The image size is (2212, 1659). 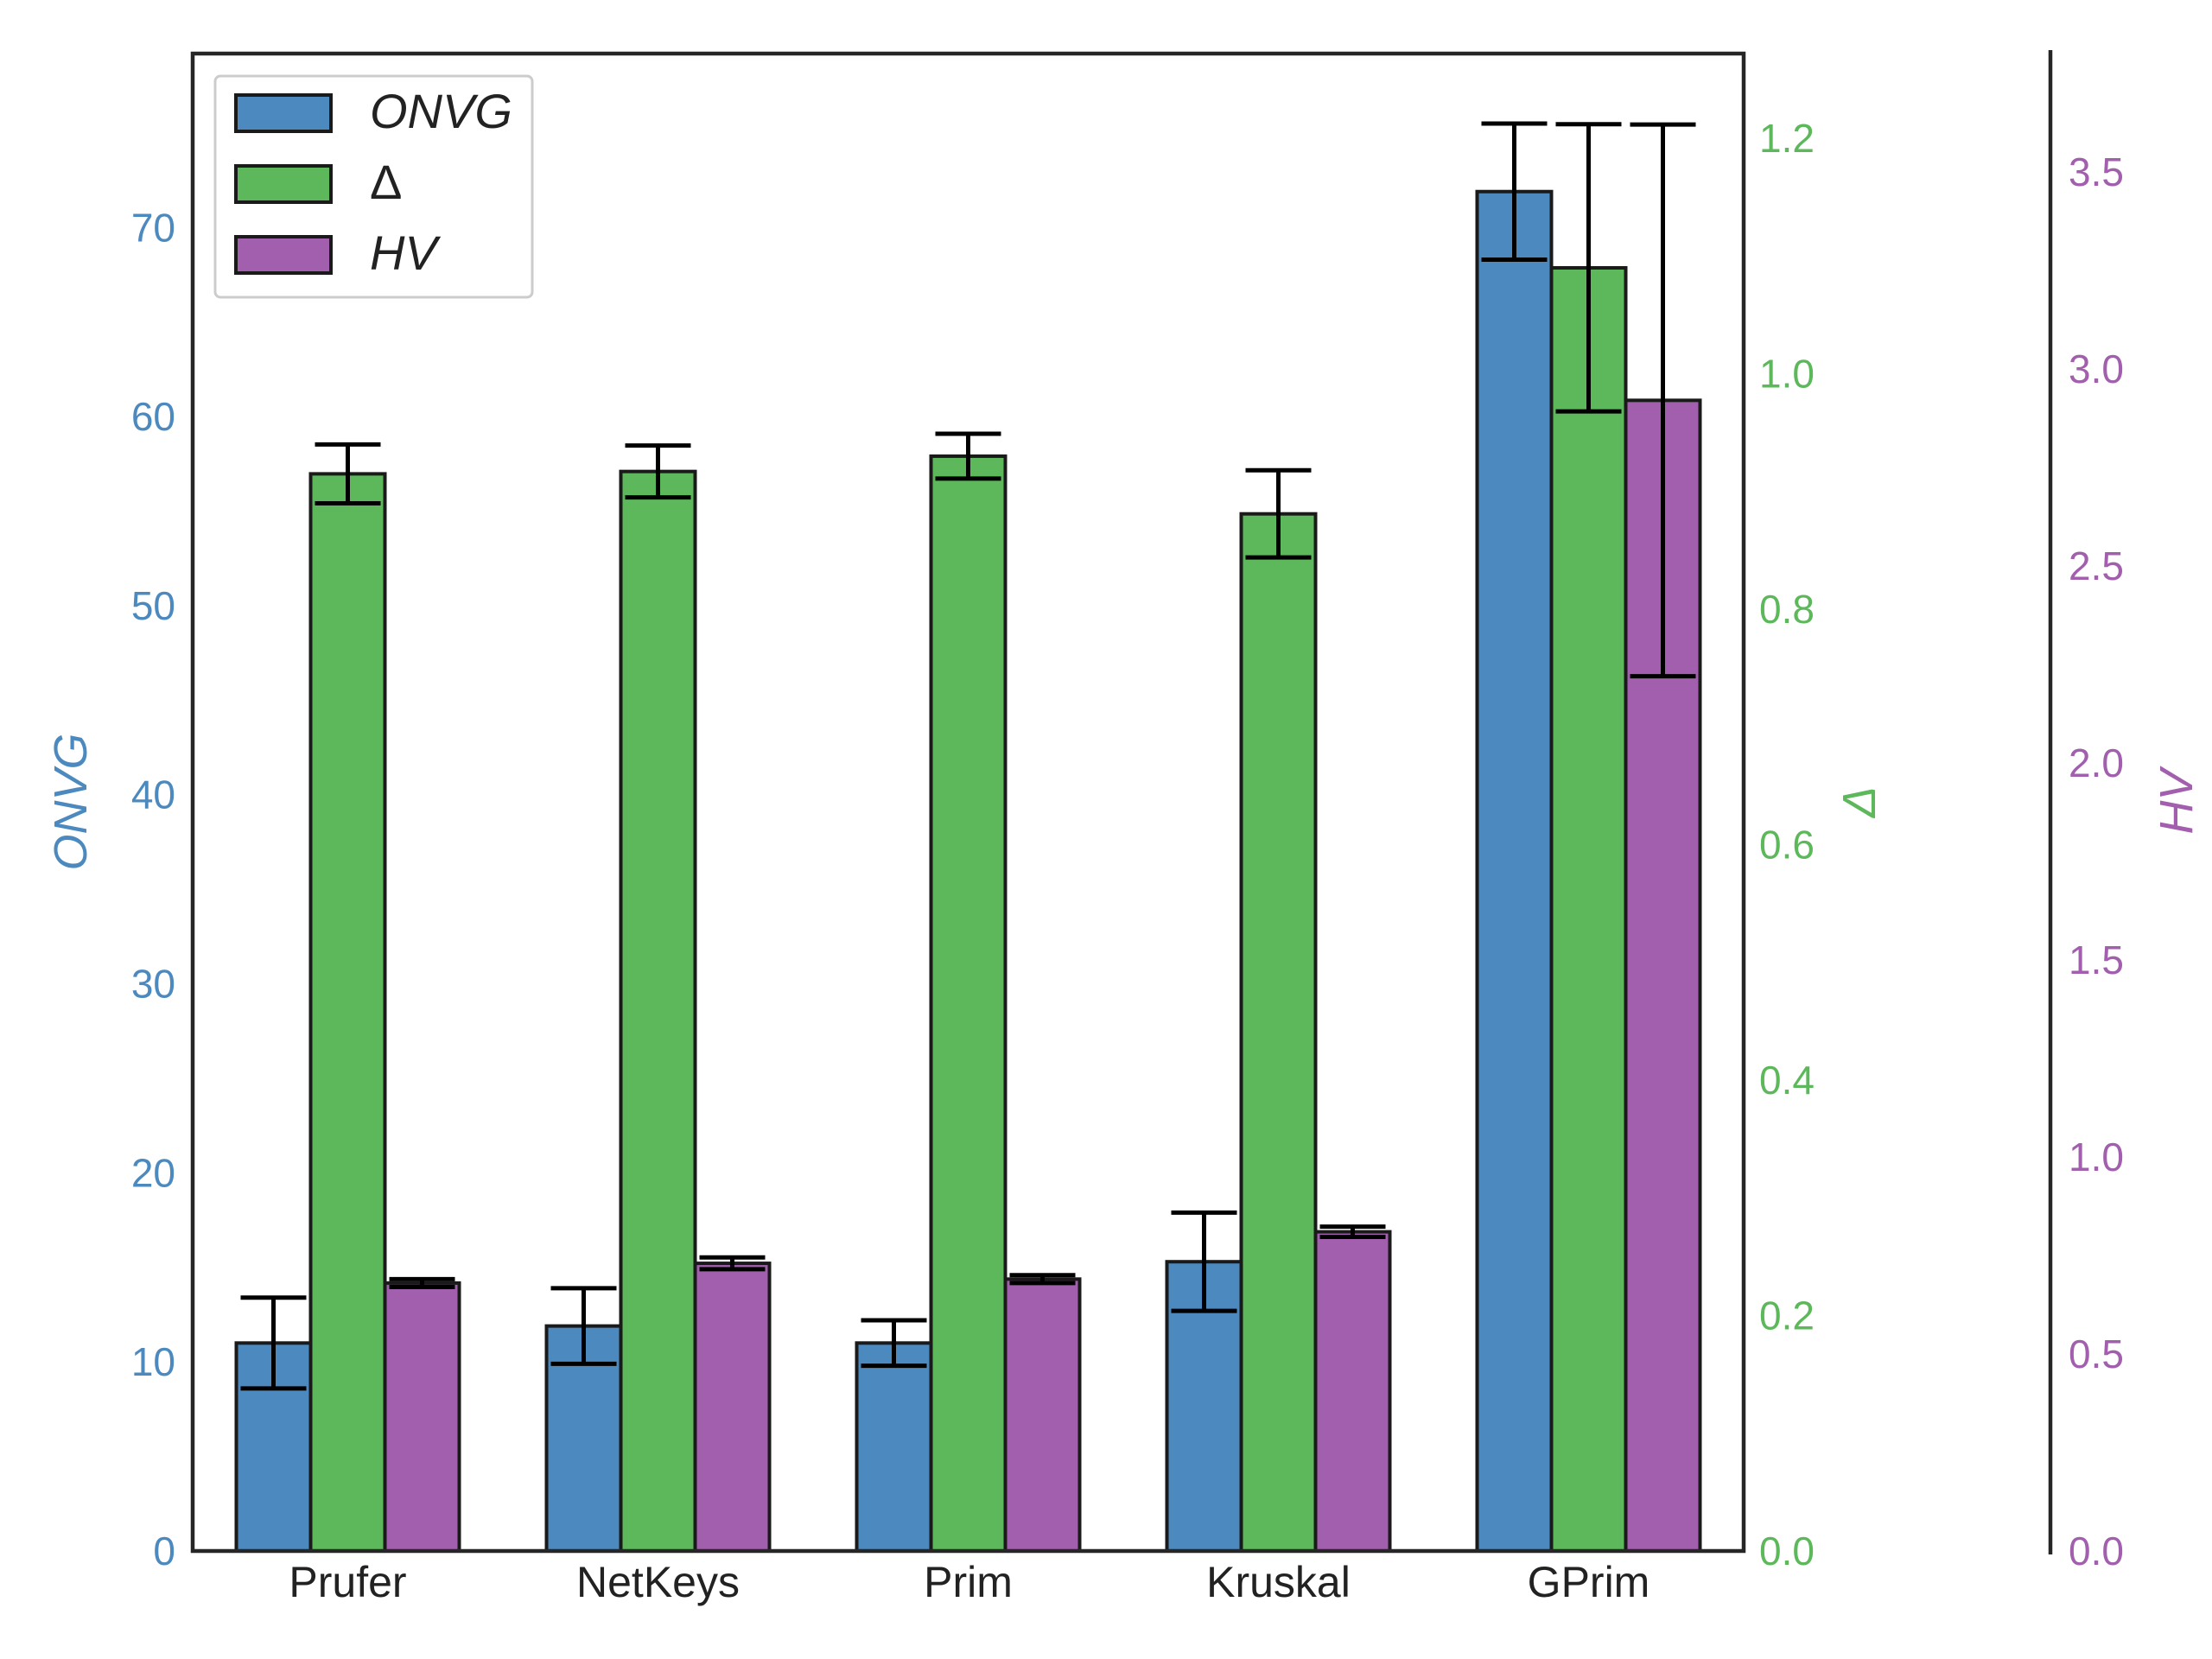 I want to click on onvg-tick-label: 60, so click(x=153, y=416).